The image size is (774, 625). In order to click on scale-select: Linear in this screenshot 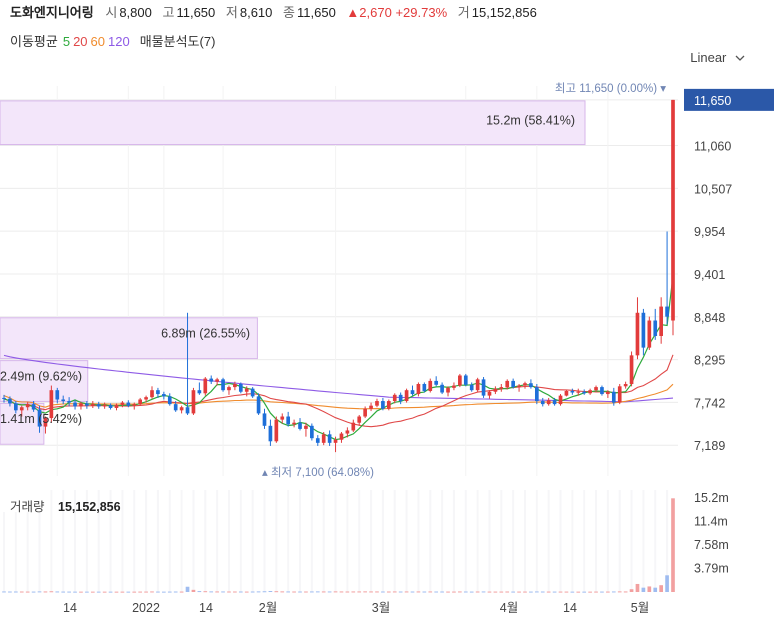, I will do `click(717, 57)`.